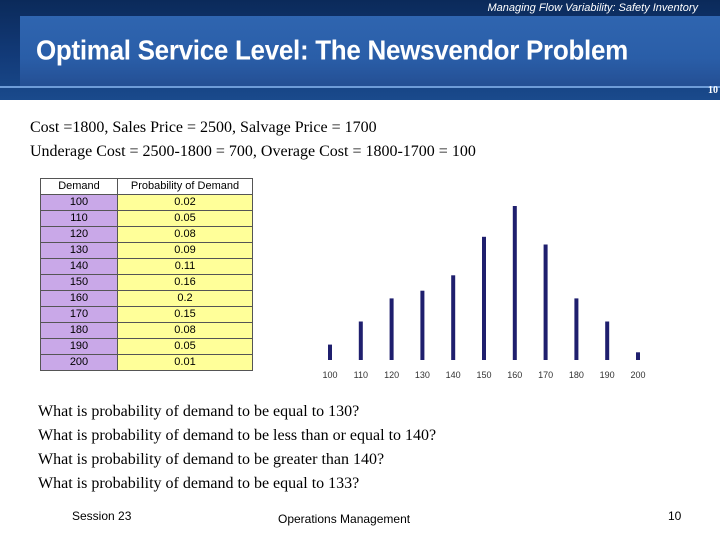 The width and height of the screenshot is (720, 540). I want to click on table-row: 110 0.05, so click(146, 218).